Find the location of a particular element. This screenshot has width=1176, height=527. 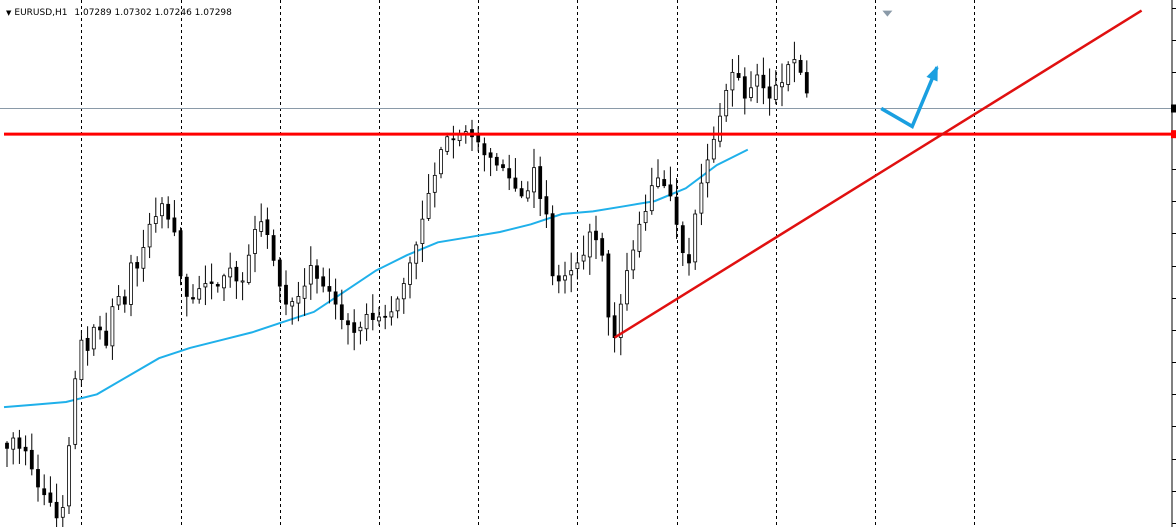

forecast-arrow is located at coordinates (909, 97).